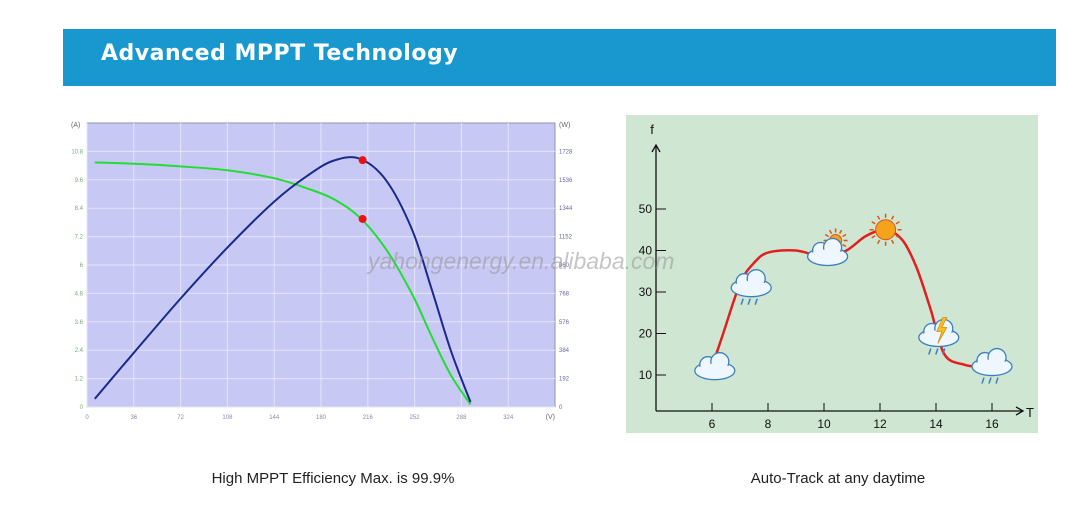  I want to click on y-left-axis-label: (A), so click(75, 125).